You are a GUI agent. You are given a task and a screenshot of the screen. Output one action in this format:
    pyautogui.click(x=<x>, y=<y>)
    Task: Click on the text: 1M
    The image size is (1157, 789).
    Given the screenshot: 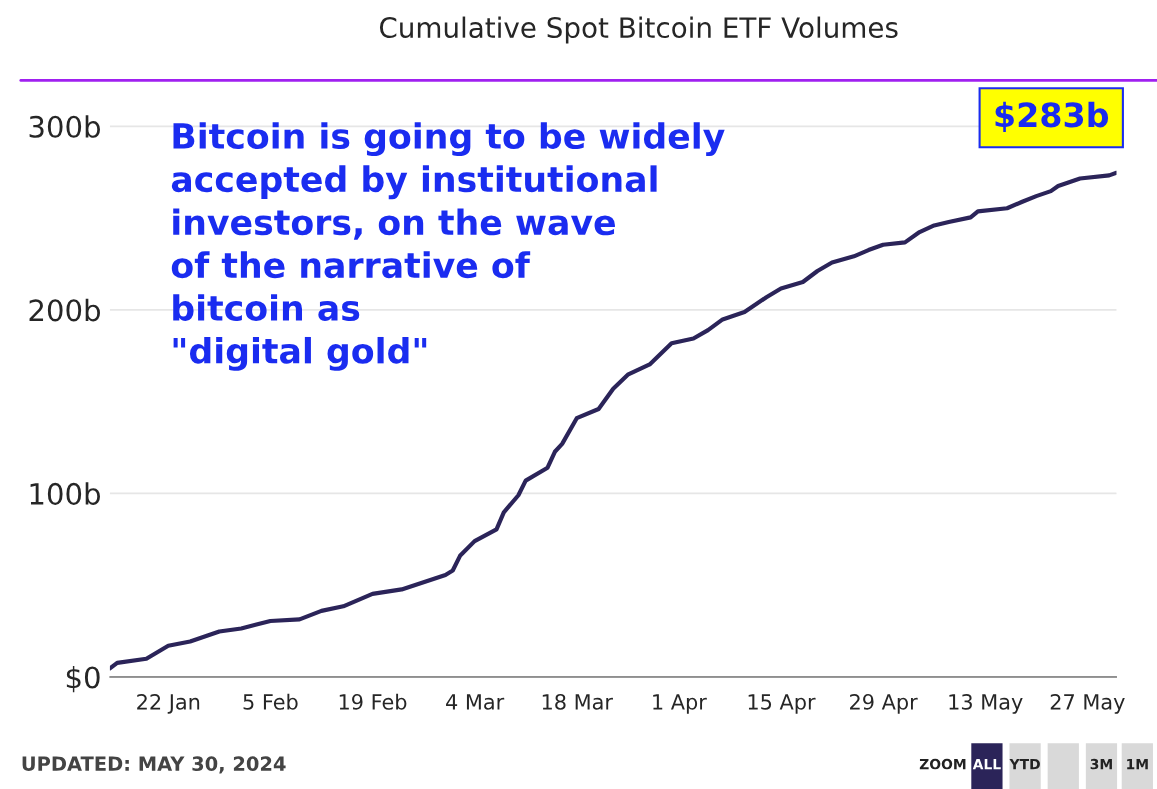 What is the action you would take?
    pyautogui.click(x=1137, y=764)
    